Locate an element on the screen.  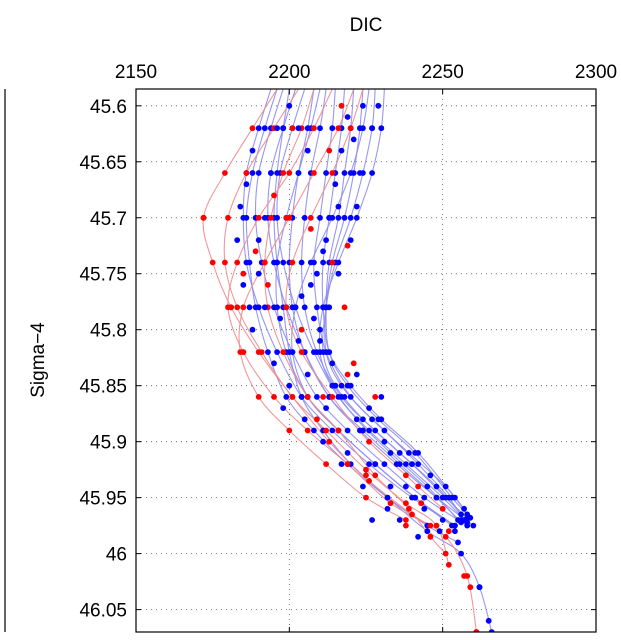
x-tick-label: 2150 is located at coordinates (136, 72).